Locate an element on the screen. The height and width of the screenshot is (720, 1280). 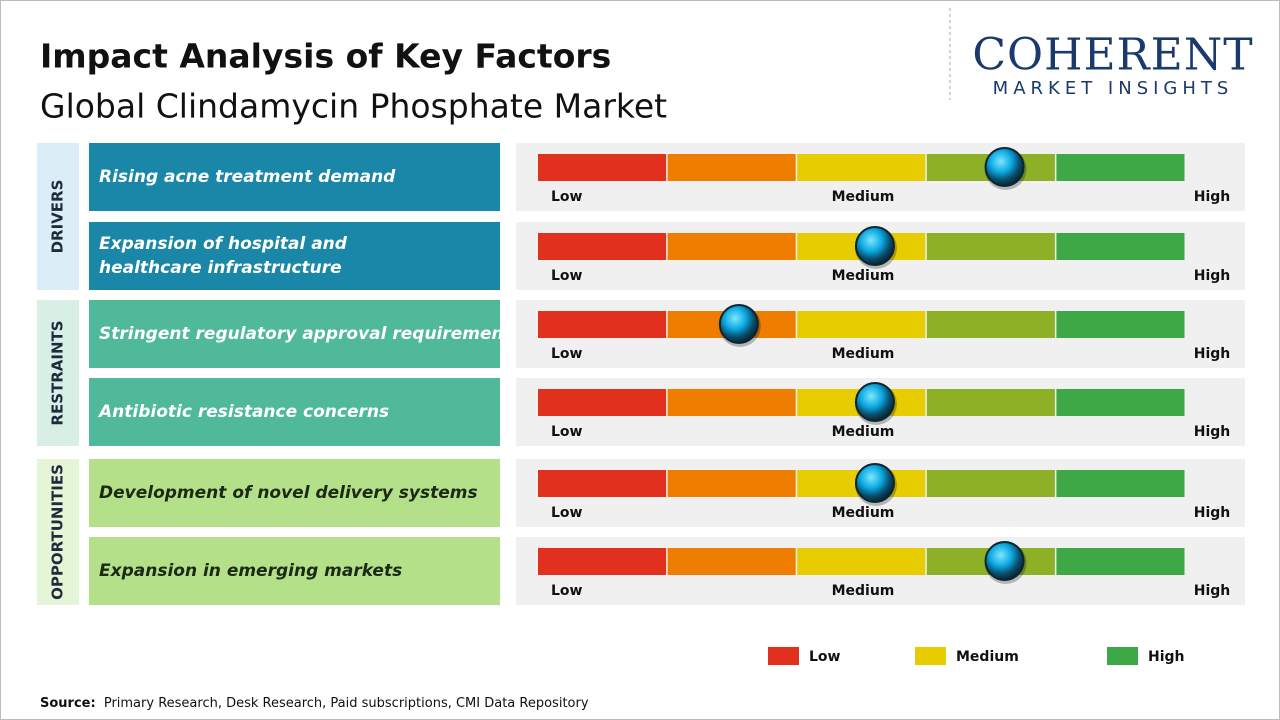
factor-label-line: Expansion of hospital and is located at coordinates (223, 244).